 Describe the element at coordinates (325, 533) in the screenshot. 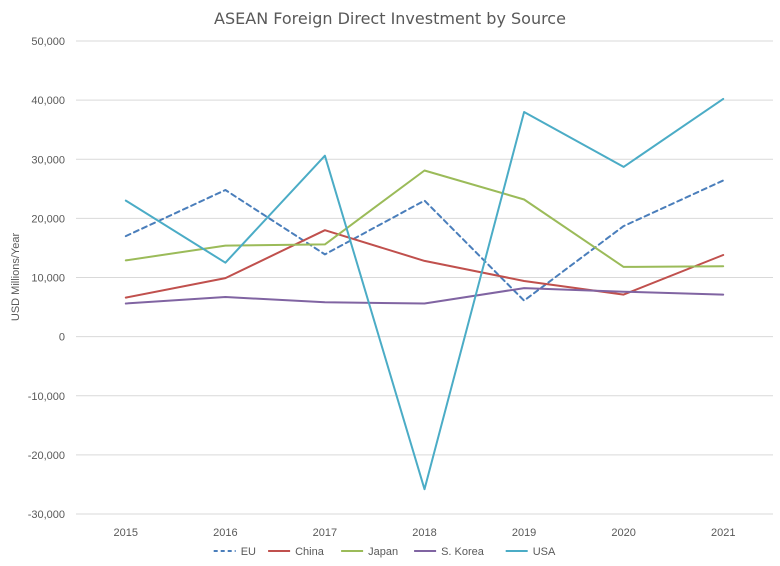

I see `x-tick-label: 2017` at that location.